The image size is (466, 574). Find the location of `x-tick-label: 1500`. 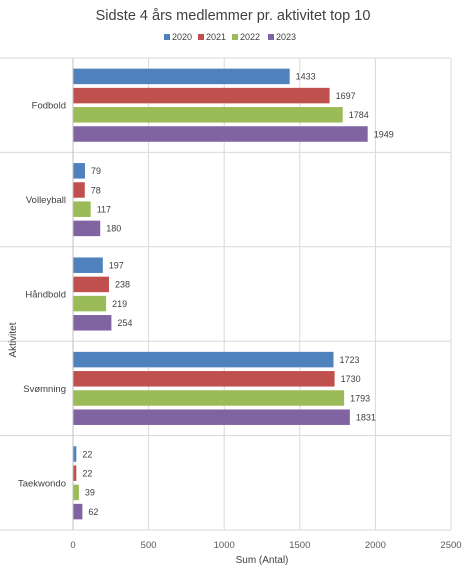

x-tick-label: 1500 is located at coordinates (299, 545).